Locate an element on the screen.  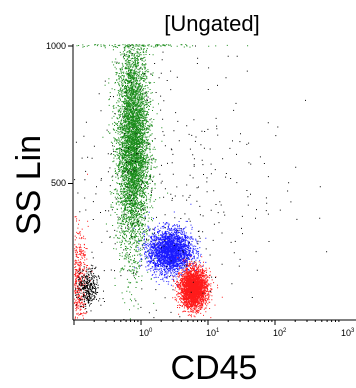
x-axis-label: CD45 is located at coordinates (214, 368).